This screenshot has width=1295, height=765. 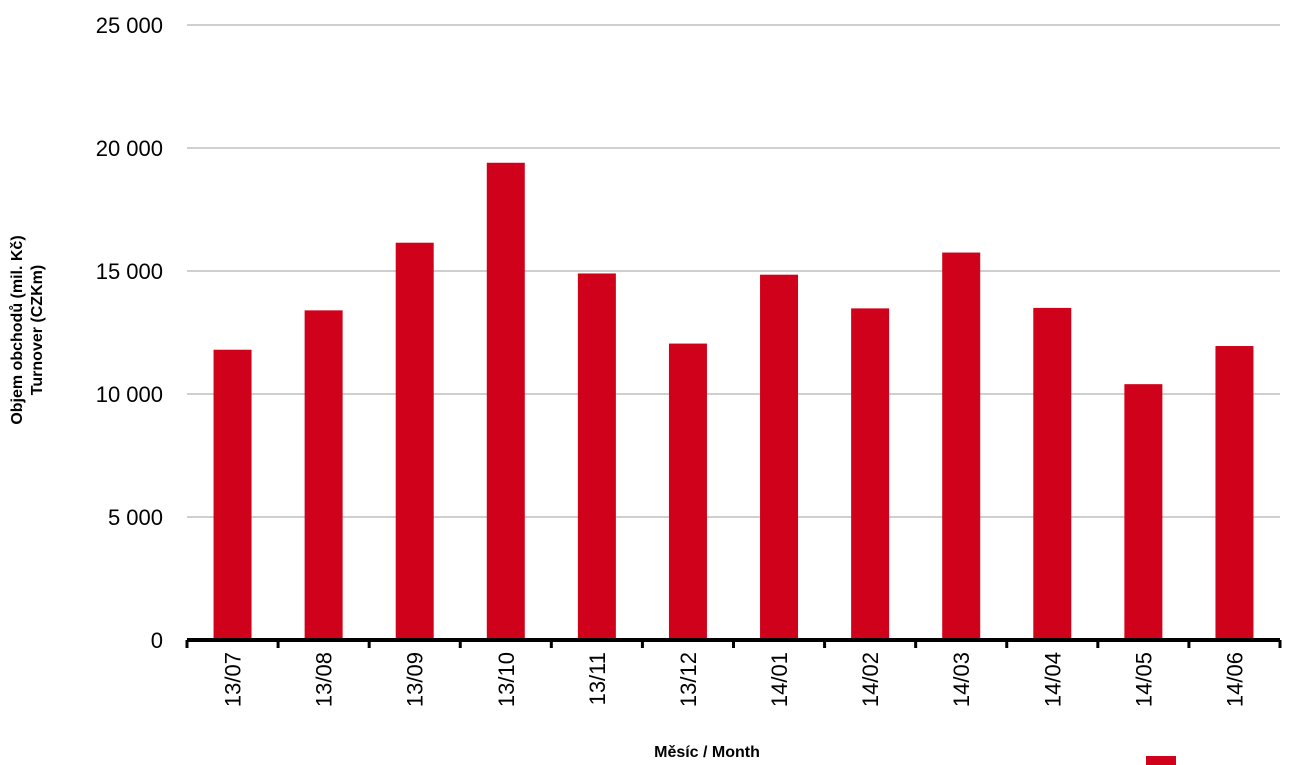 I want to click on y-tick-label: 0, so click(x=157, y=640).